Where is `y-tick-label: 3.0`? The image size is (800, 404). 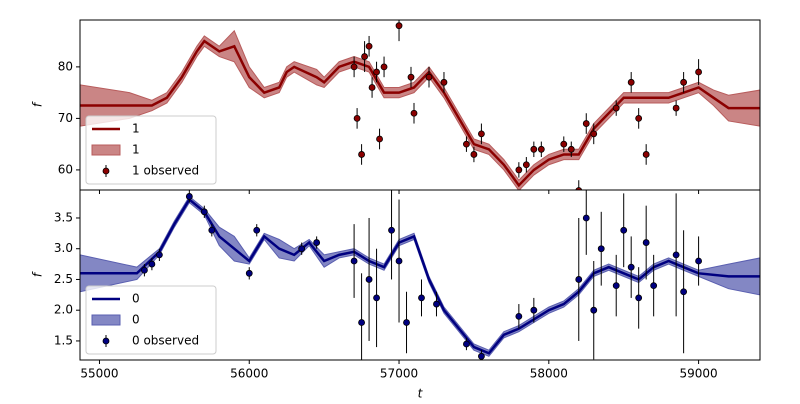 y-tick-label: 3.0 is located at coordinates (63, 248).